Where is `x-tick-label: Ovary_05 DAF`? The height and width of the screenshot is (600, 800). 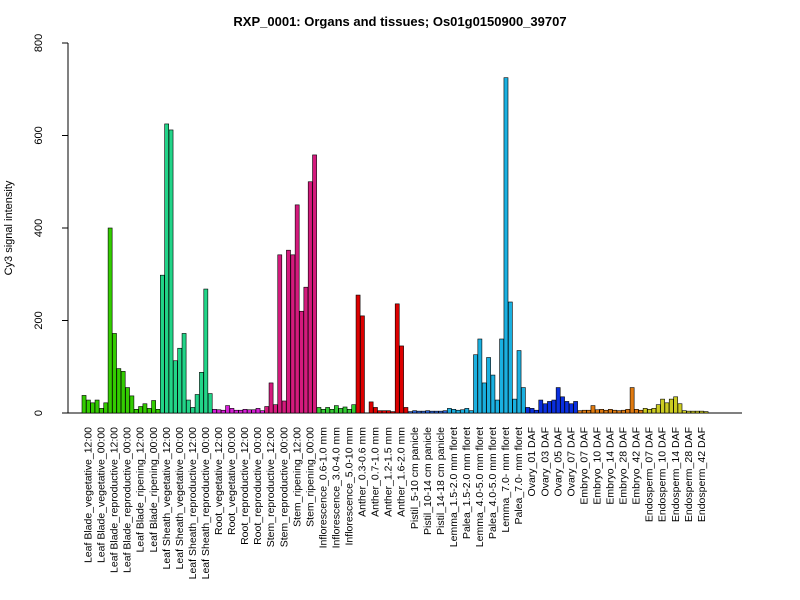
x-tick-label: Ovary_05 DAF is located at coordinates (558, 461).